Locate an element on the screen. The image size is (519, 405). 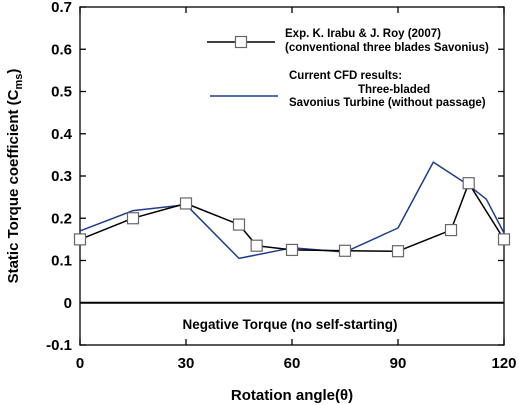
x-tick-label: 60 is located at coordinates (292, 363).